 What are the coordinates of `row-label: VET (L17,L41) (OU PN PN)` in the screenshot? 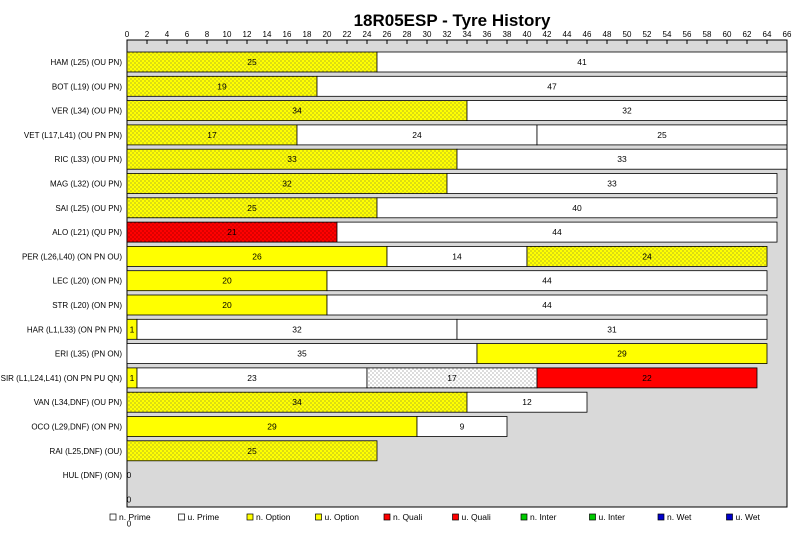 It's located at (73, 135).